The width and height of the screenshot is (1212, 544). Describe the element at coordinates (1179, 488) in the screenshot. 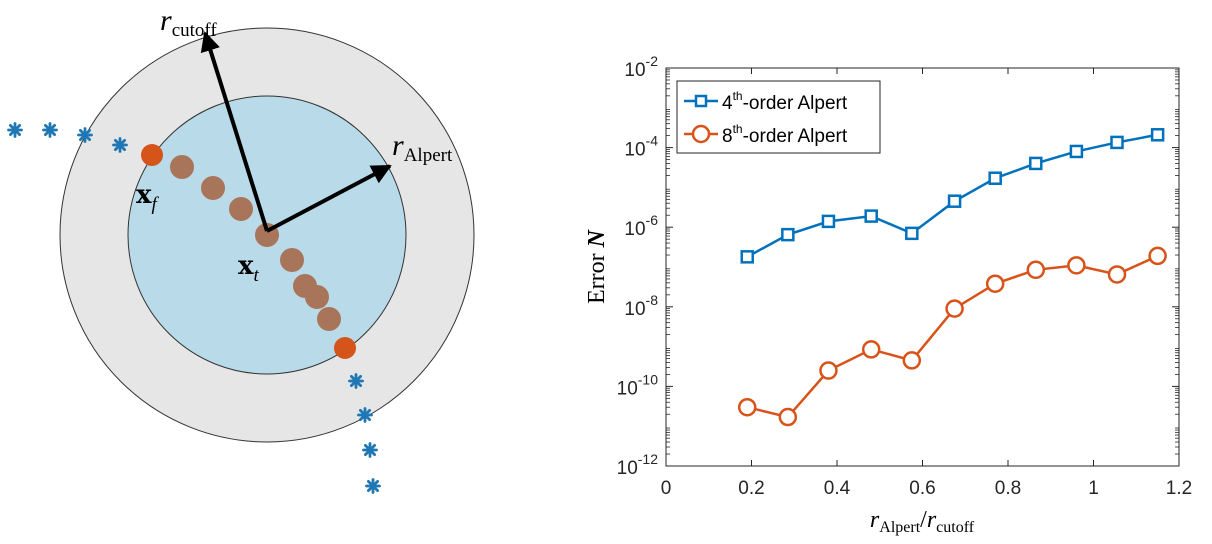

I see `x-tick-label: 1.2` at that location.